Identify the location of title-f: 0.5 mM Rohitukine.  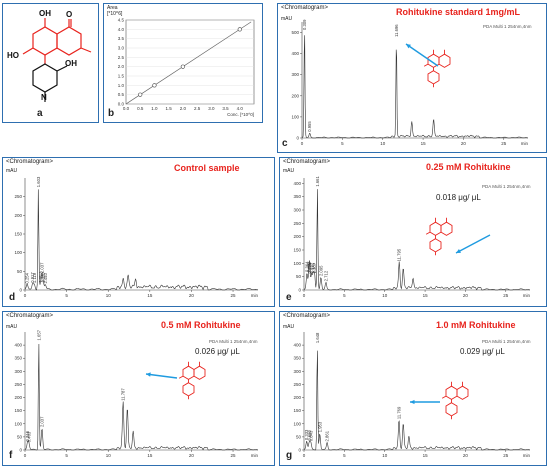
(201, 325).